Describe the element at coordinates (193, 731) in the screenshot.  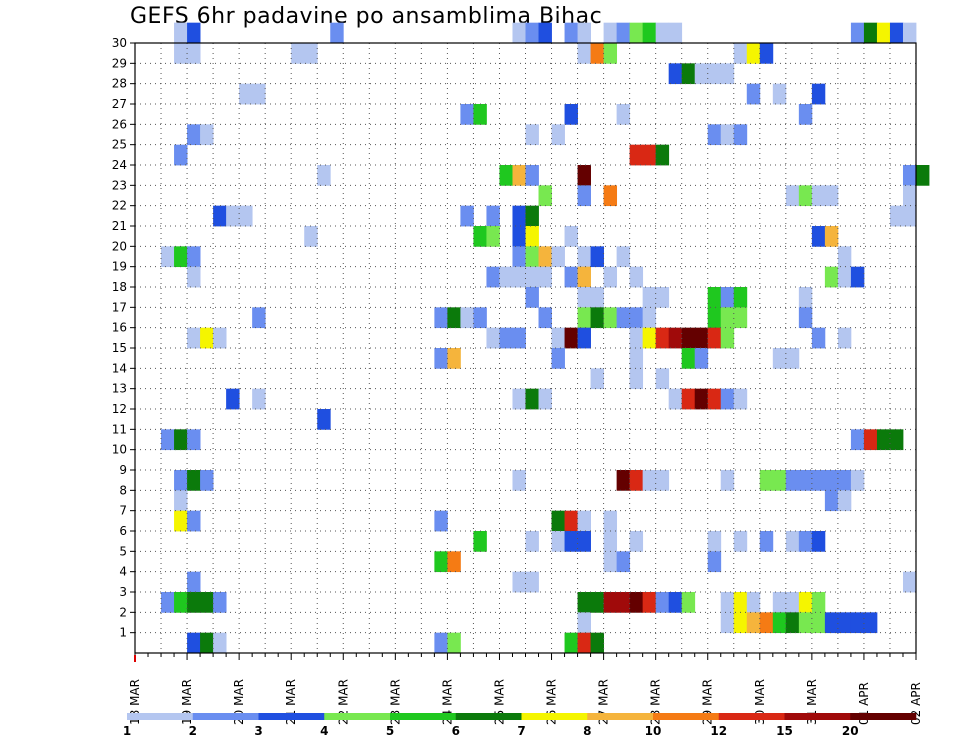
I see `colorbar-label: 2` at that location.